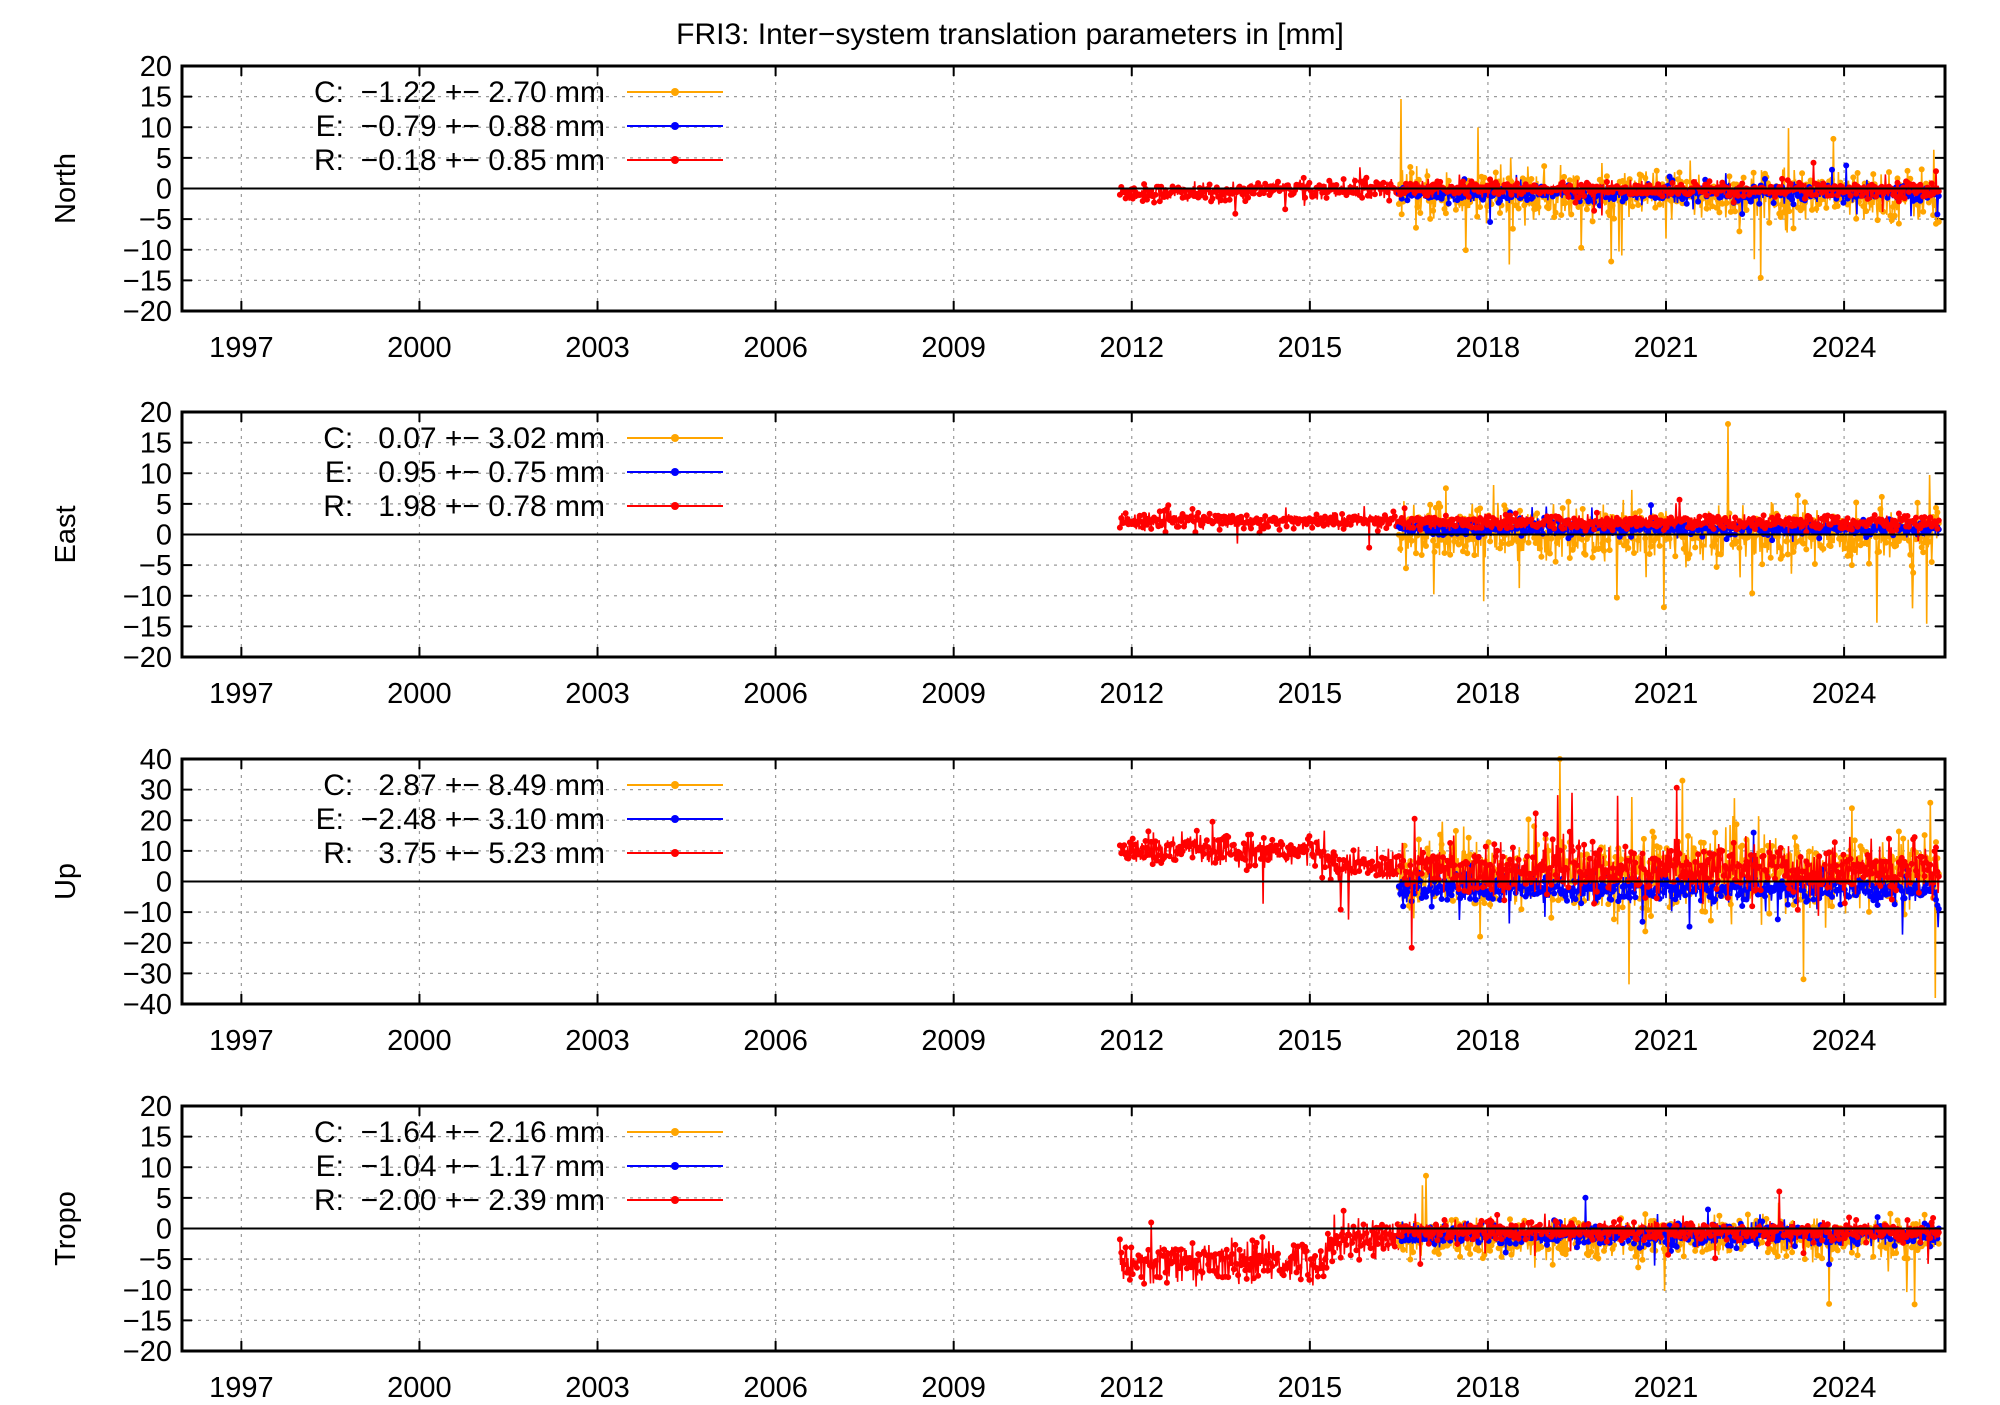  I want to click on y-tick-label: 30, so click(156, 791).